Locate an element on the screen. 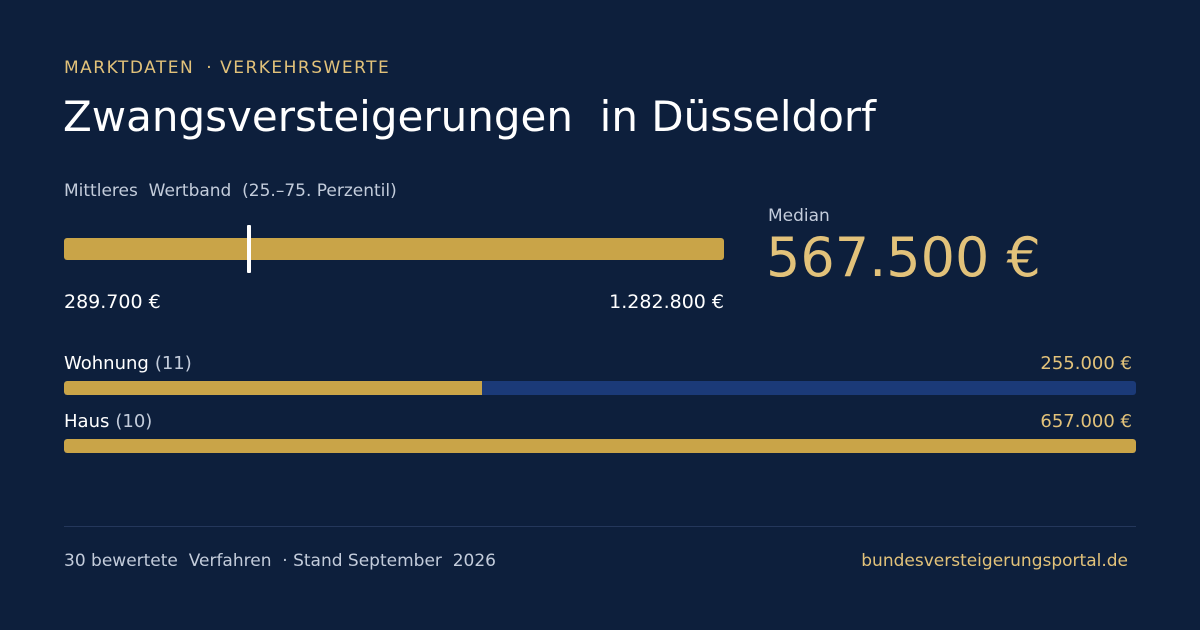  median-label: Median is located at coordinates (799, 216).